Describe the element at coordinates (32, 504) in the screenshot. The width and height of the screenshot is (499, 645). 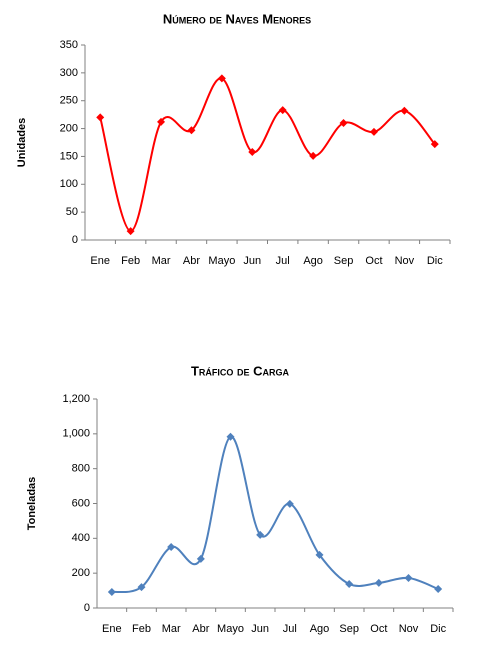
I see `y-axis-label: Toneladas` at that location.